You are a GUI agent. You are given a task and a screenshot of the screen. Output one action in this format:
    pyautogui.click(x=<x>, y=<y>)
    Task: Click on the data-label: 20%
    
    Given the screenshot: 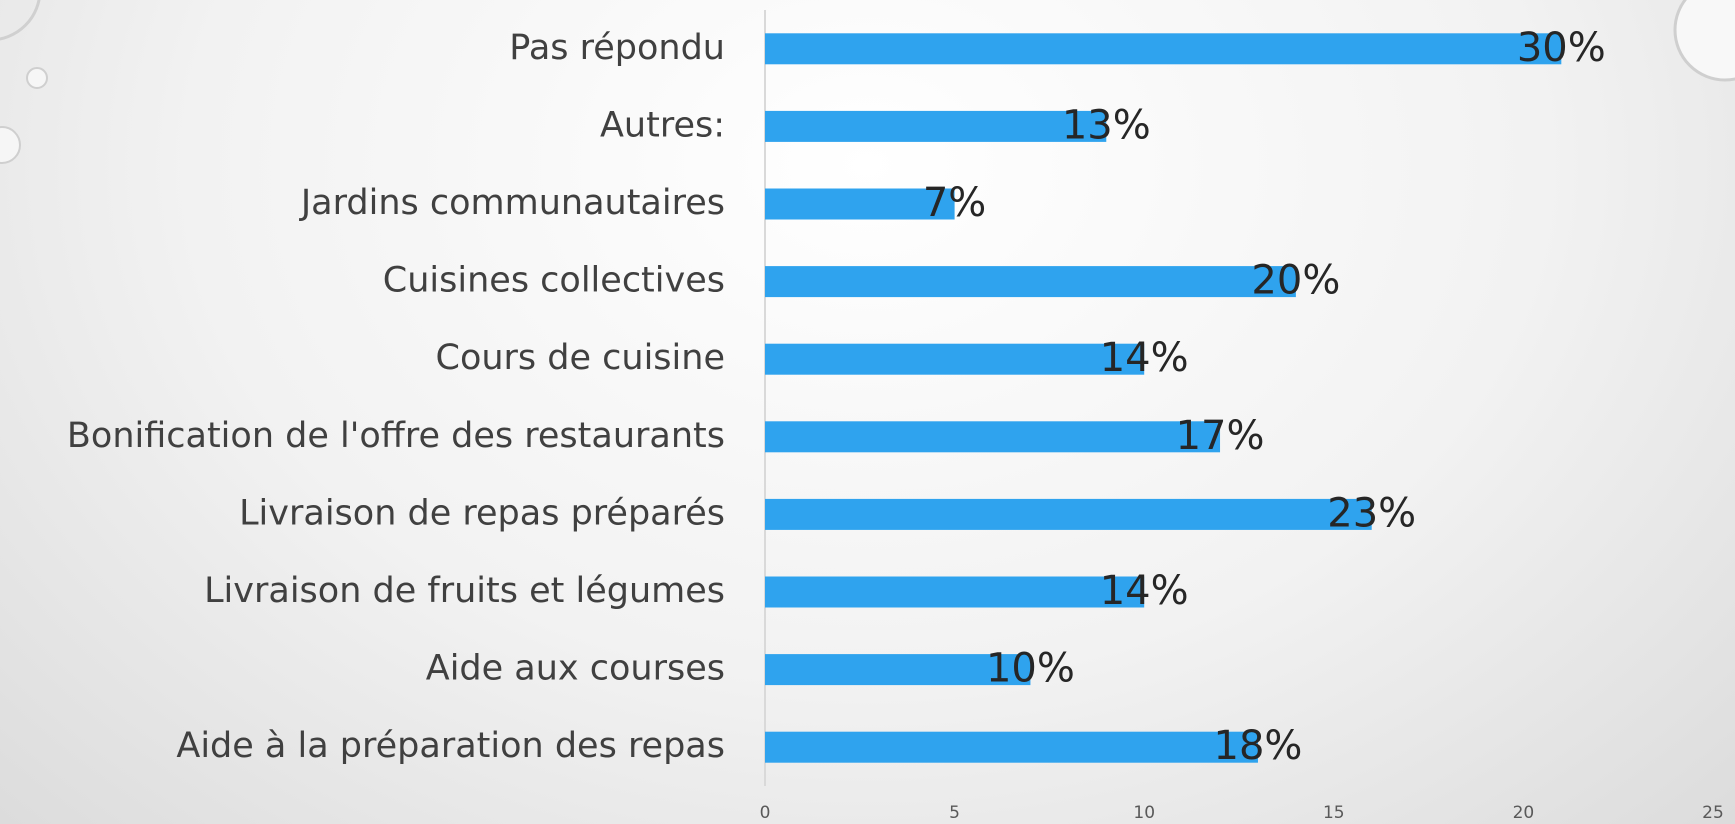 What is the action you would take?
    pyautogui.click(x=1295, y=281)
    